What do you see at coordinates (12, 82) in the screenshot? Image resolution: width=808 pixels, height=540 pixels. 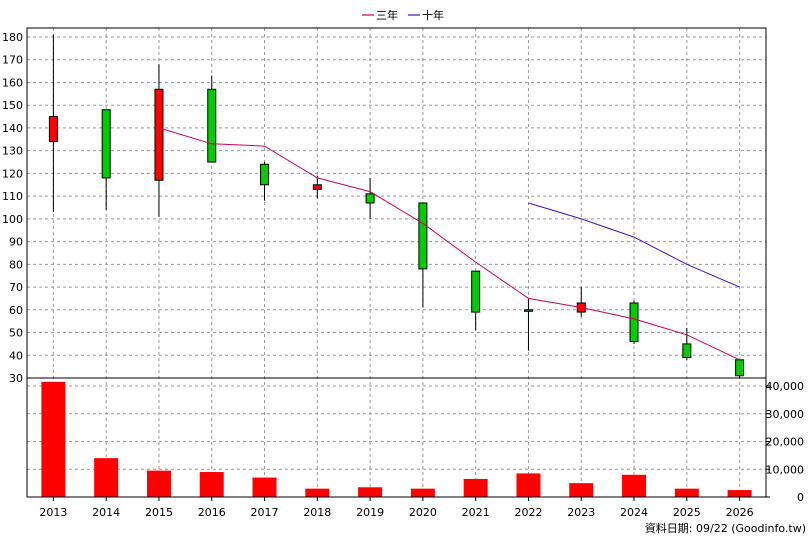 I see `price-tick-label: 160` at bounding box center [12, 82].